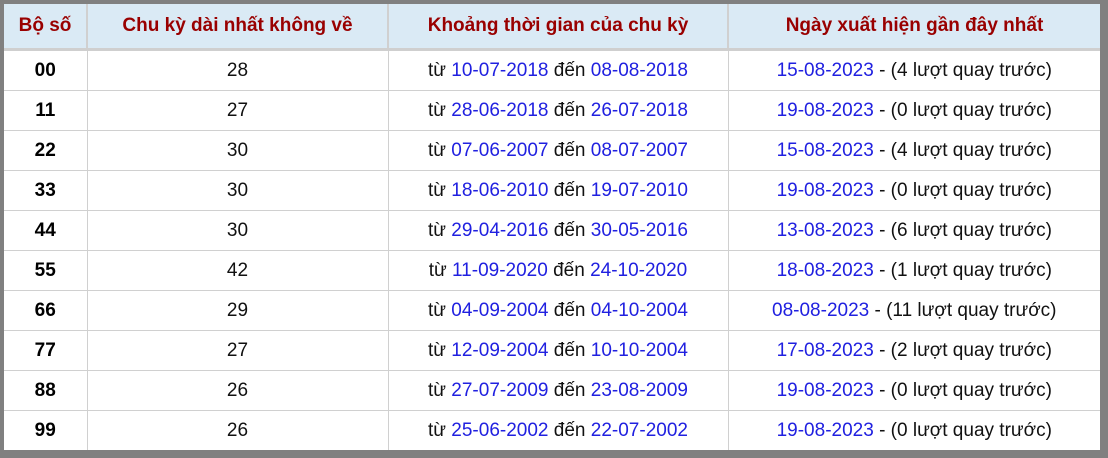  I want to click on period-cell: từ 04-09-2004 đến 04-10-2004, so click(558, 310).